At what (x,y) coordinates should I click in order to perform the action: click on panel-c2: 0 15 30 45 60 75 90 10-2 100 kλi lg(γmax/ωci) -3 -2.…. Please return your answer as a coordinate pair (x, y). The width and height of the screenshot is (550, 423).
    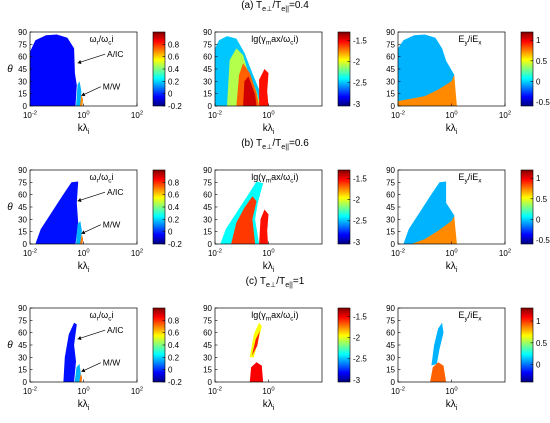
    Looking at the image, I should click on (285, 358).